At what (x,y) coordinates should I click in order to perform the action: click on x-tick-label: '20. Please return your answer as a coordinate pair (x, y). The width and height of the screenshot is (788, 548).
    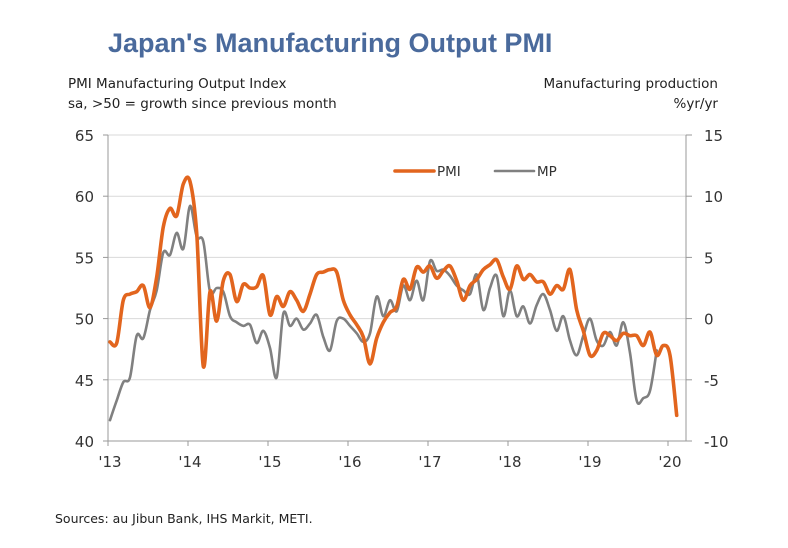
    Looking at the image, I should click on (669, 462).